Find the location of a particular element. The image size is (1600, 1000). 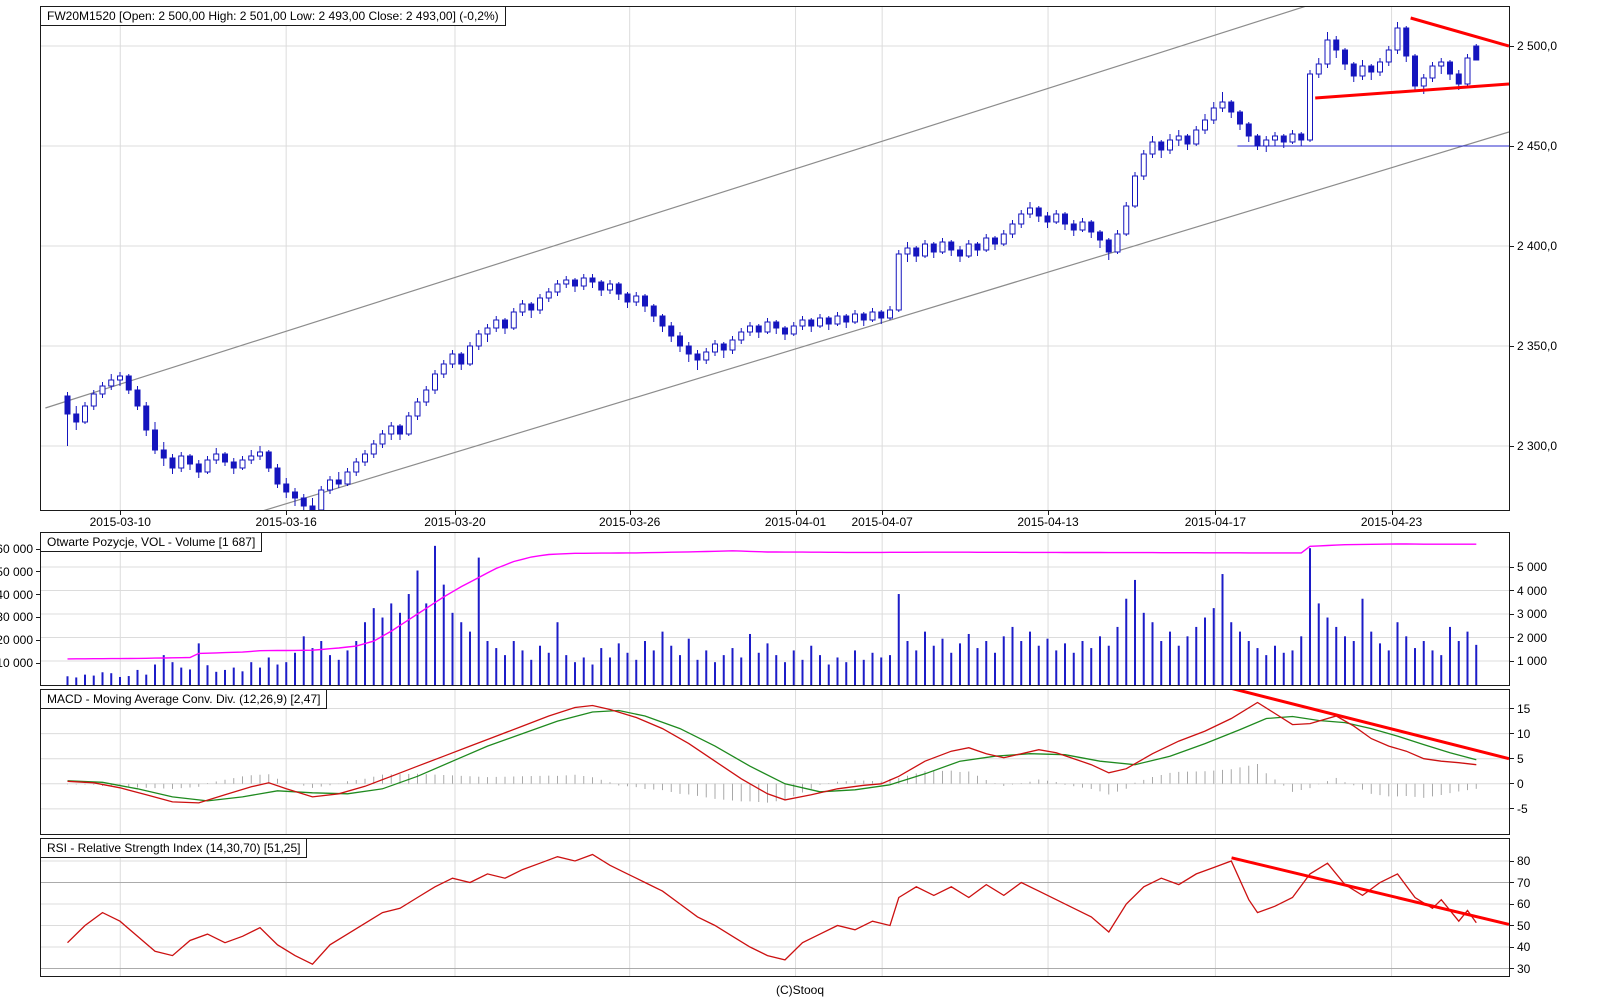

open-interest-tick-label: 40 000 is located at coordinates (20, 595).